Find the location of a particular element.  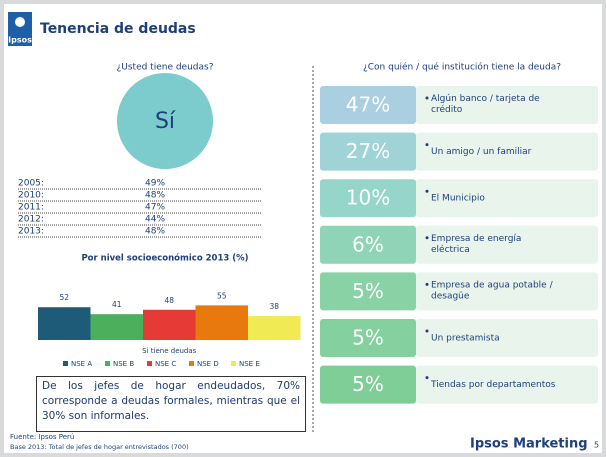

data-label: 52 is located at coordinates (64, 297).